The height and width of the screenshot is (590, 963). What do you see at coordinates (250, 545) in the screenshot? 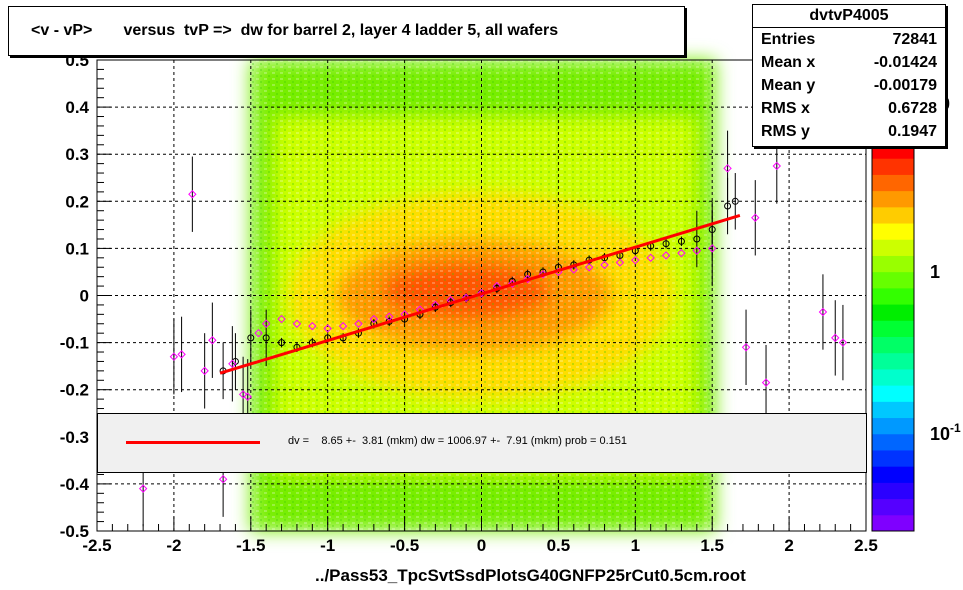
I see `x-tick-label: -1.5` at bounding box center [250, 545].